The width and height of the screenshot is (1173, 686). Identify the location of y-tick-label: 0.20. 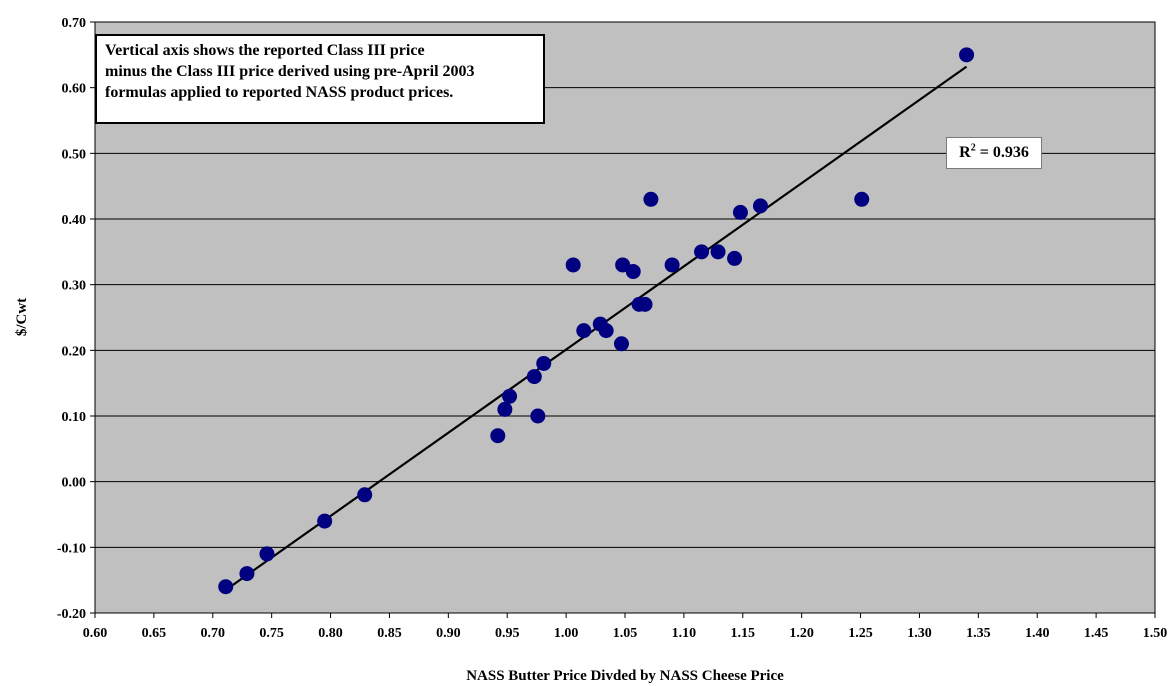
(74, 351).